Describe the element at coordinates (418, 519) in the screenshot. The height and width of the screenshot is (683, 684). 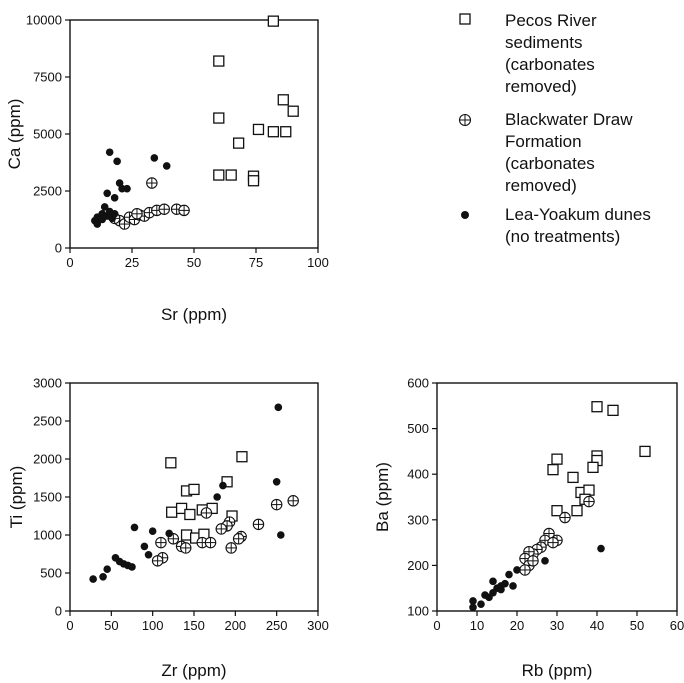
I see `y-tick-label-ba-rb: 300` at that location.